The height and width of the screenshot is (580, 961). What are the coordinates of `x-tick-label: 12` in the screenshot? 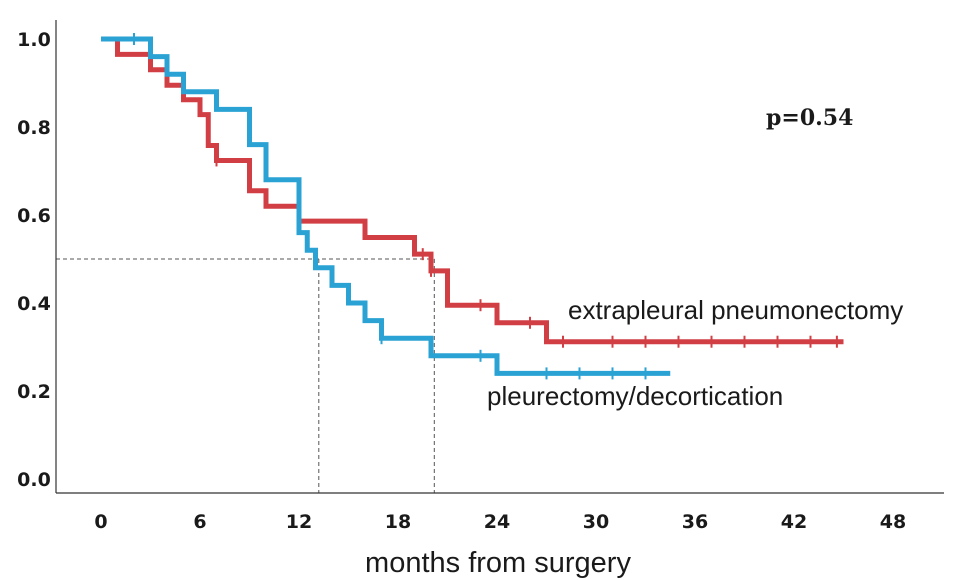 It's located at (299, 522).